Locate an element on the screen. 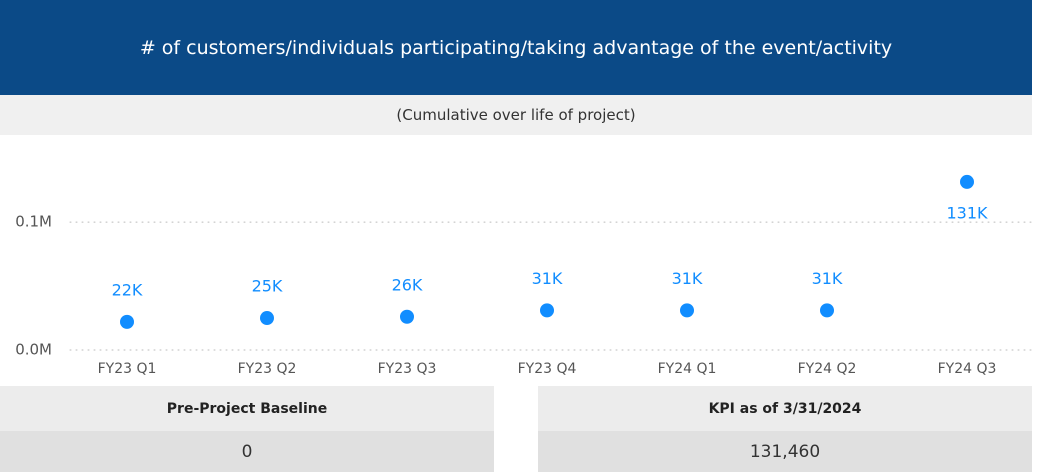  data-label: 26K is located at coordinates (407, 284).